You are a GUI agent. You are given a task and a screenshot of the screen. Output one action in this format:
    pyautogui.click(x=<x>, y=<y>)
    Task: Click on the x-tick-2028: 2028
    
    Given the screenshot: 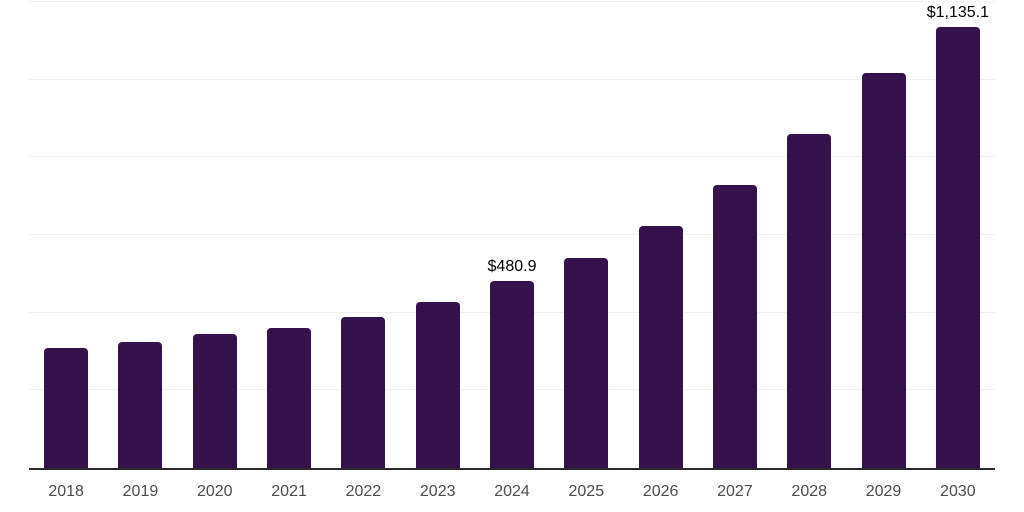 What is the action you would take?
    pyautogui.click(x=809, y=491)
    